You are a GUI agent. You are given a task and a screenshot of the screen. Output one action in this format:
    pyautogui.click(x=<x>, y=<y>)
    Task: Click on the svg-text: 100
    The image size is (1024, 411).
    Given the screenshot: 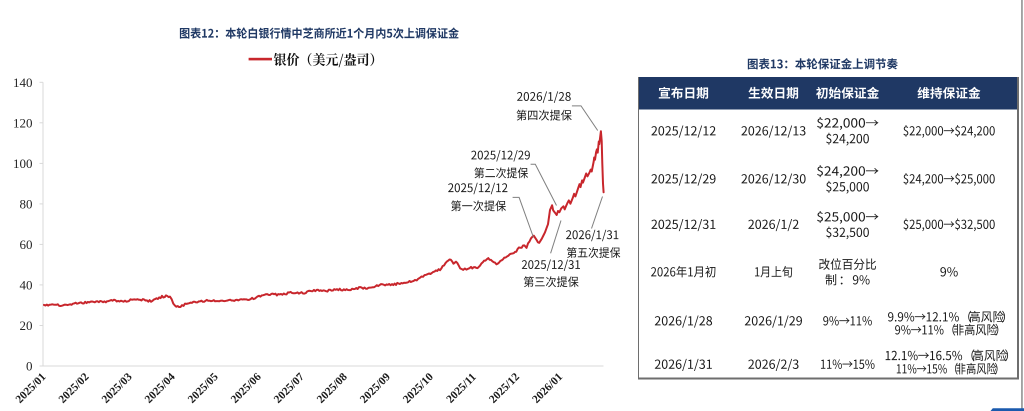 What is the action you would take?
    pyautogui.click(x=23, y=163)
    